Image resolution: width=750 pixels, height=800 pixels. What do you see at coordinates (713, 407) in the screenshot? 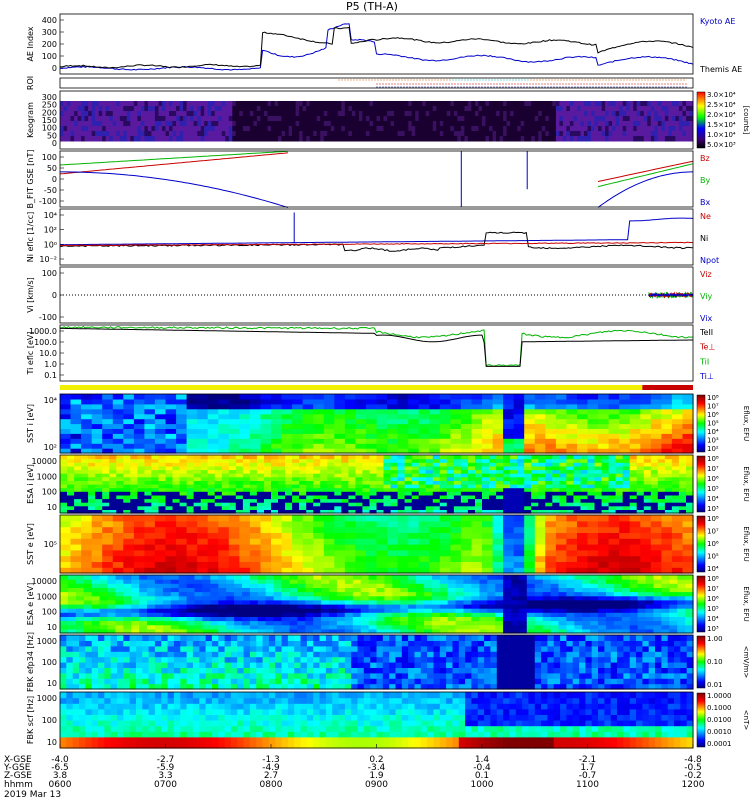
I see `colorbar-tick: 10⁷` at bounding box center [713, 407].